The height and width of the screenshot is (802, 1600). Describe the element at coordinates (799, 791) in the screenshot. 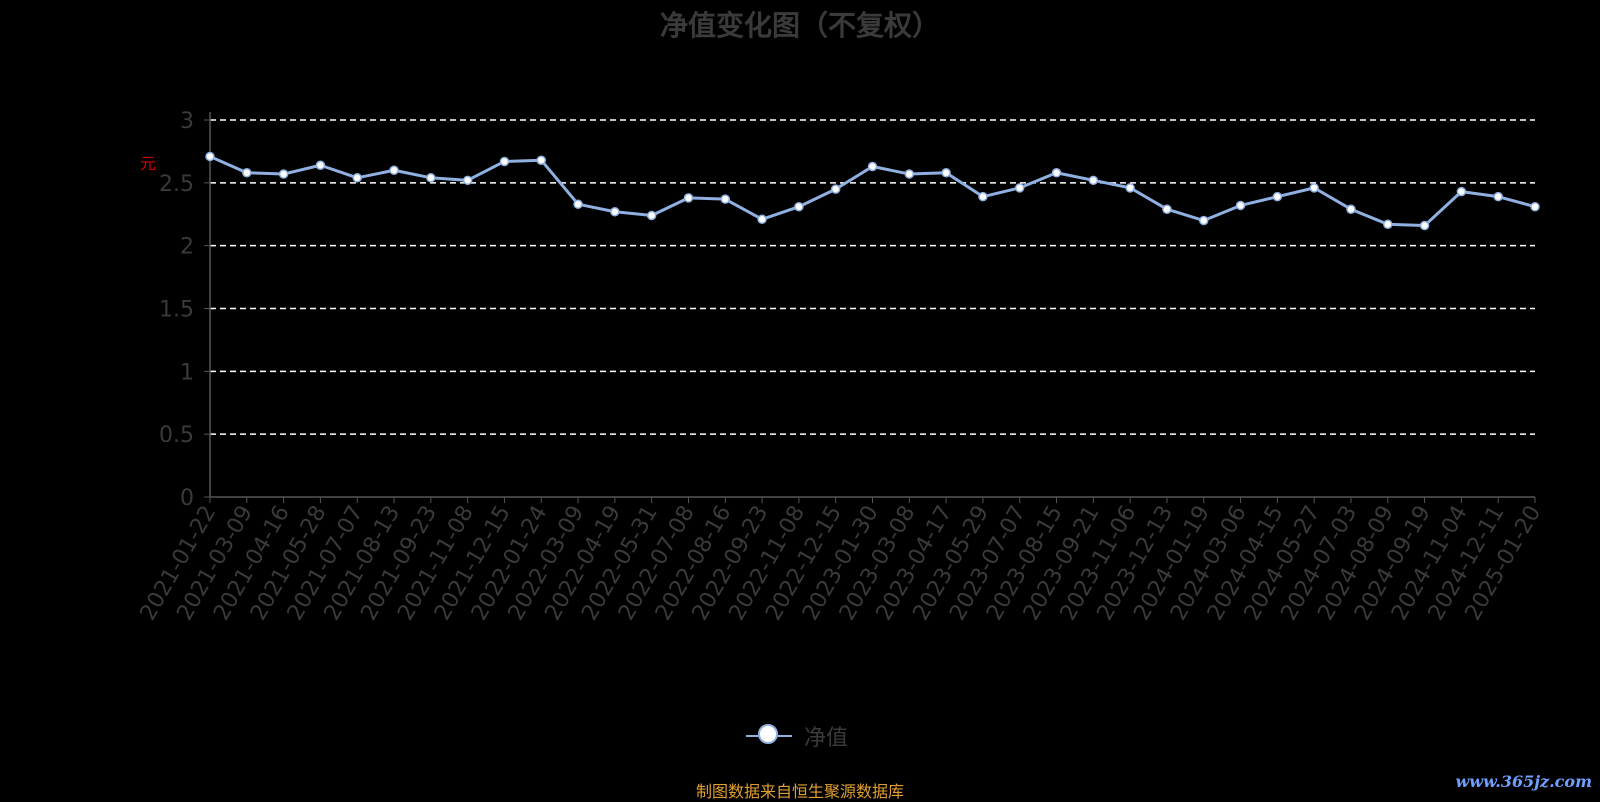

I see `data-source-note: 制图数据来自恒生聚源数据库` at that location.